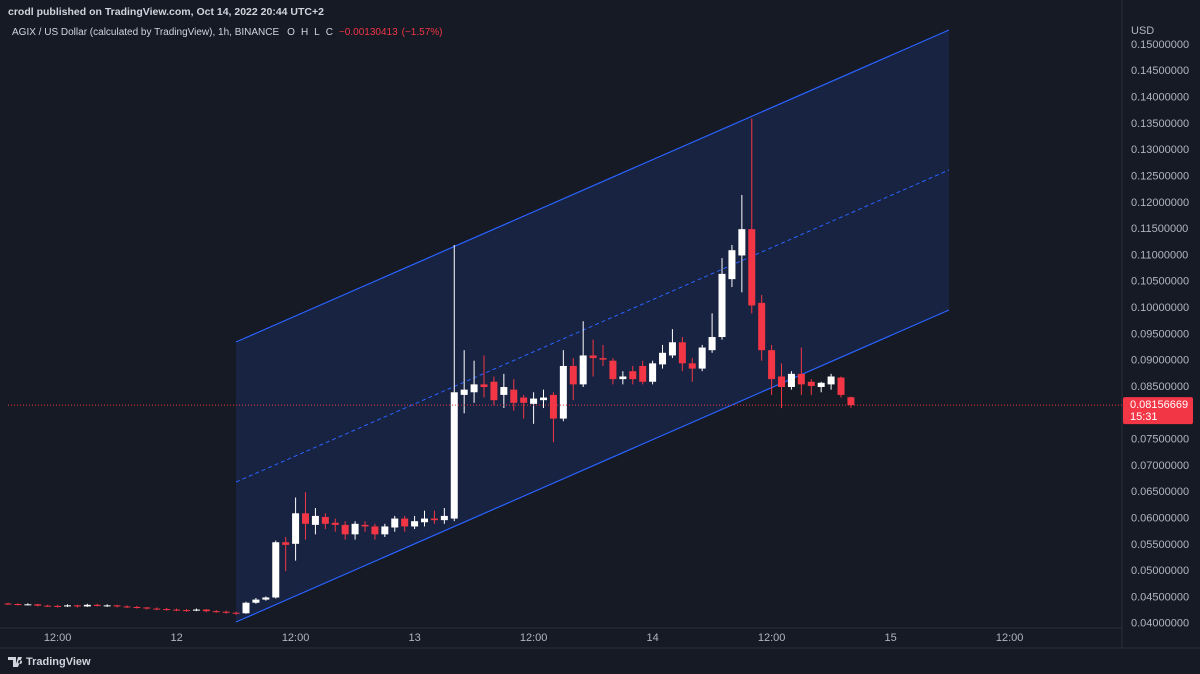 This screenshot has height=674, width=1200. Describe the element at coordinates (1160, 150) in the screenshot. I see `y-tick-label: 0.13000000` at that location.